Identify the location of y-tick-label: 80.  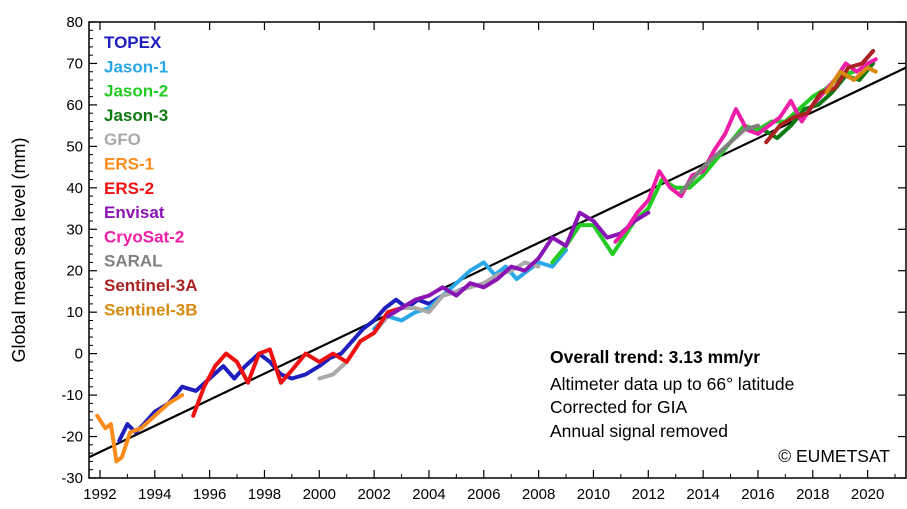
(74, 22).